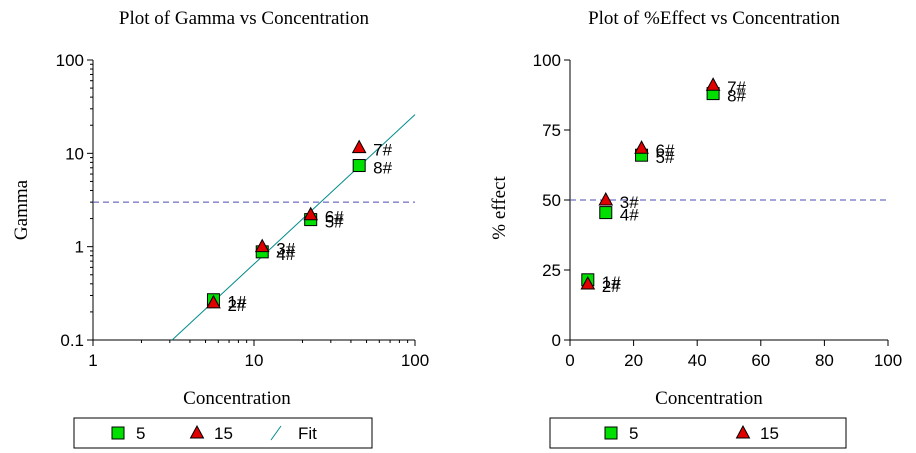 The width and height of the screenshot is (916, 453). I want to click on chart1-legend-square-marker, so click(118, 433).